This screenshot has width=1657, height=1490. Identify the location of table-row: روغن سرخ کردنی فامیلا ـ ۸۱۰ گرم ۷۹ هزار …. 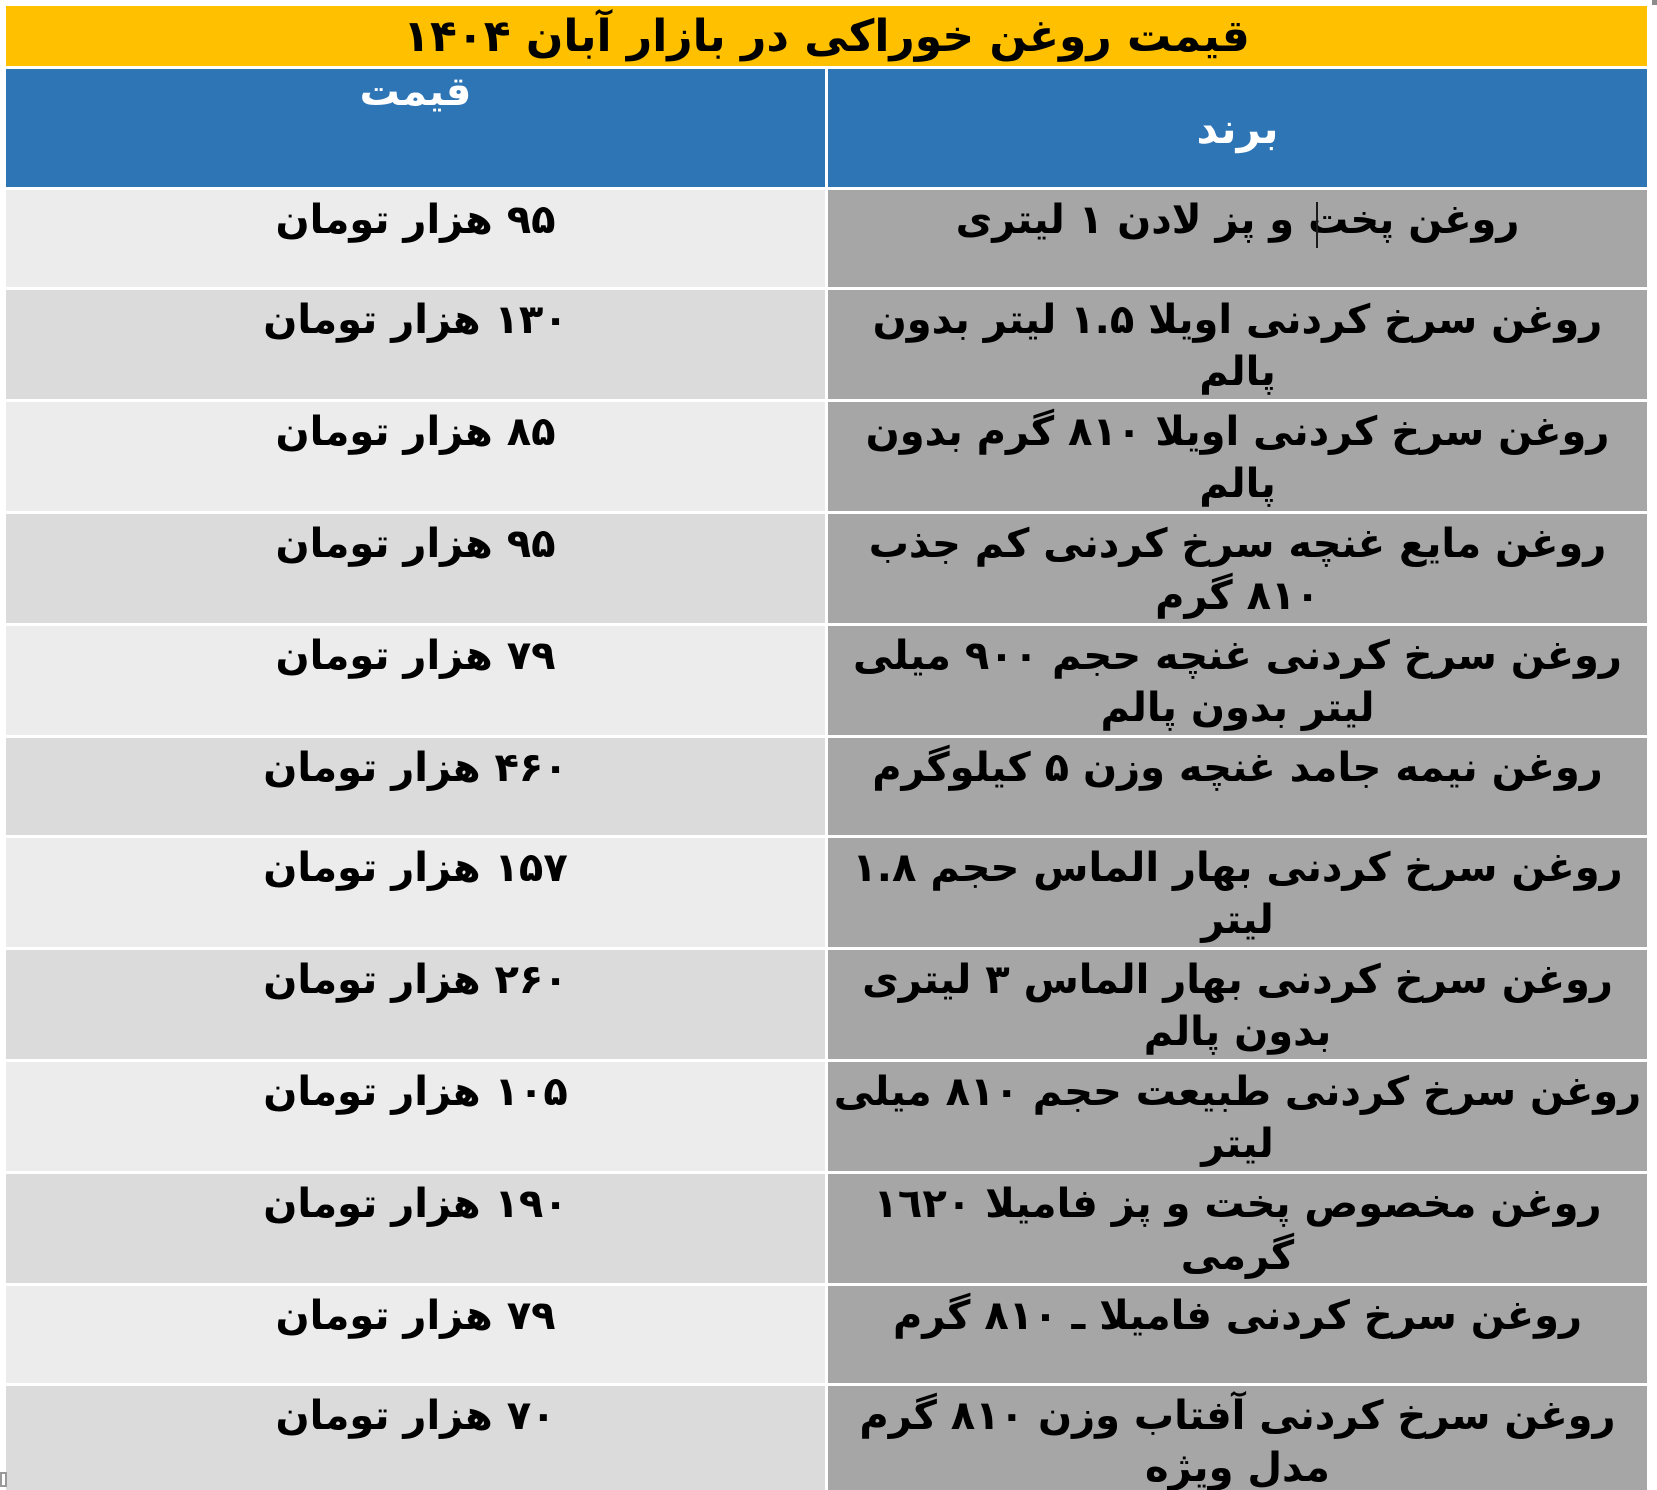
(826, 1334).